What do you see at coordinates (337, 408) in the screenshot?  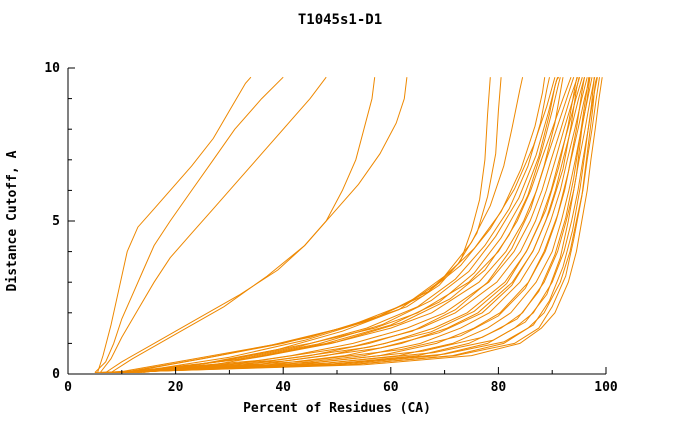 I see `x-axis-label: Percent of Residues (CA)` at bounding box center [337, 408].